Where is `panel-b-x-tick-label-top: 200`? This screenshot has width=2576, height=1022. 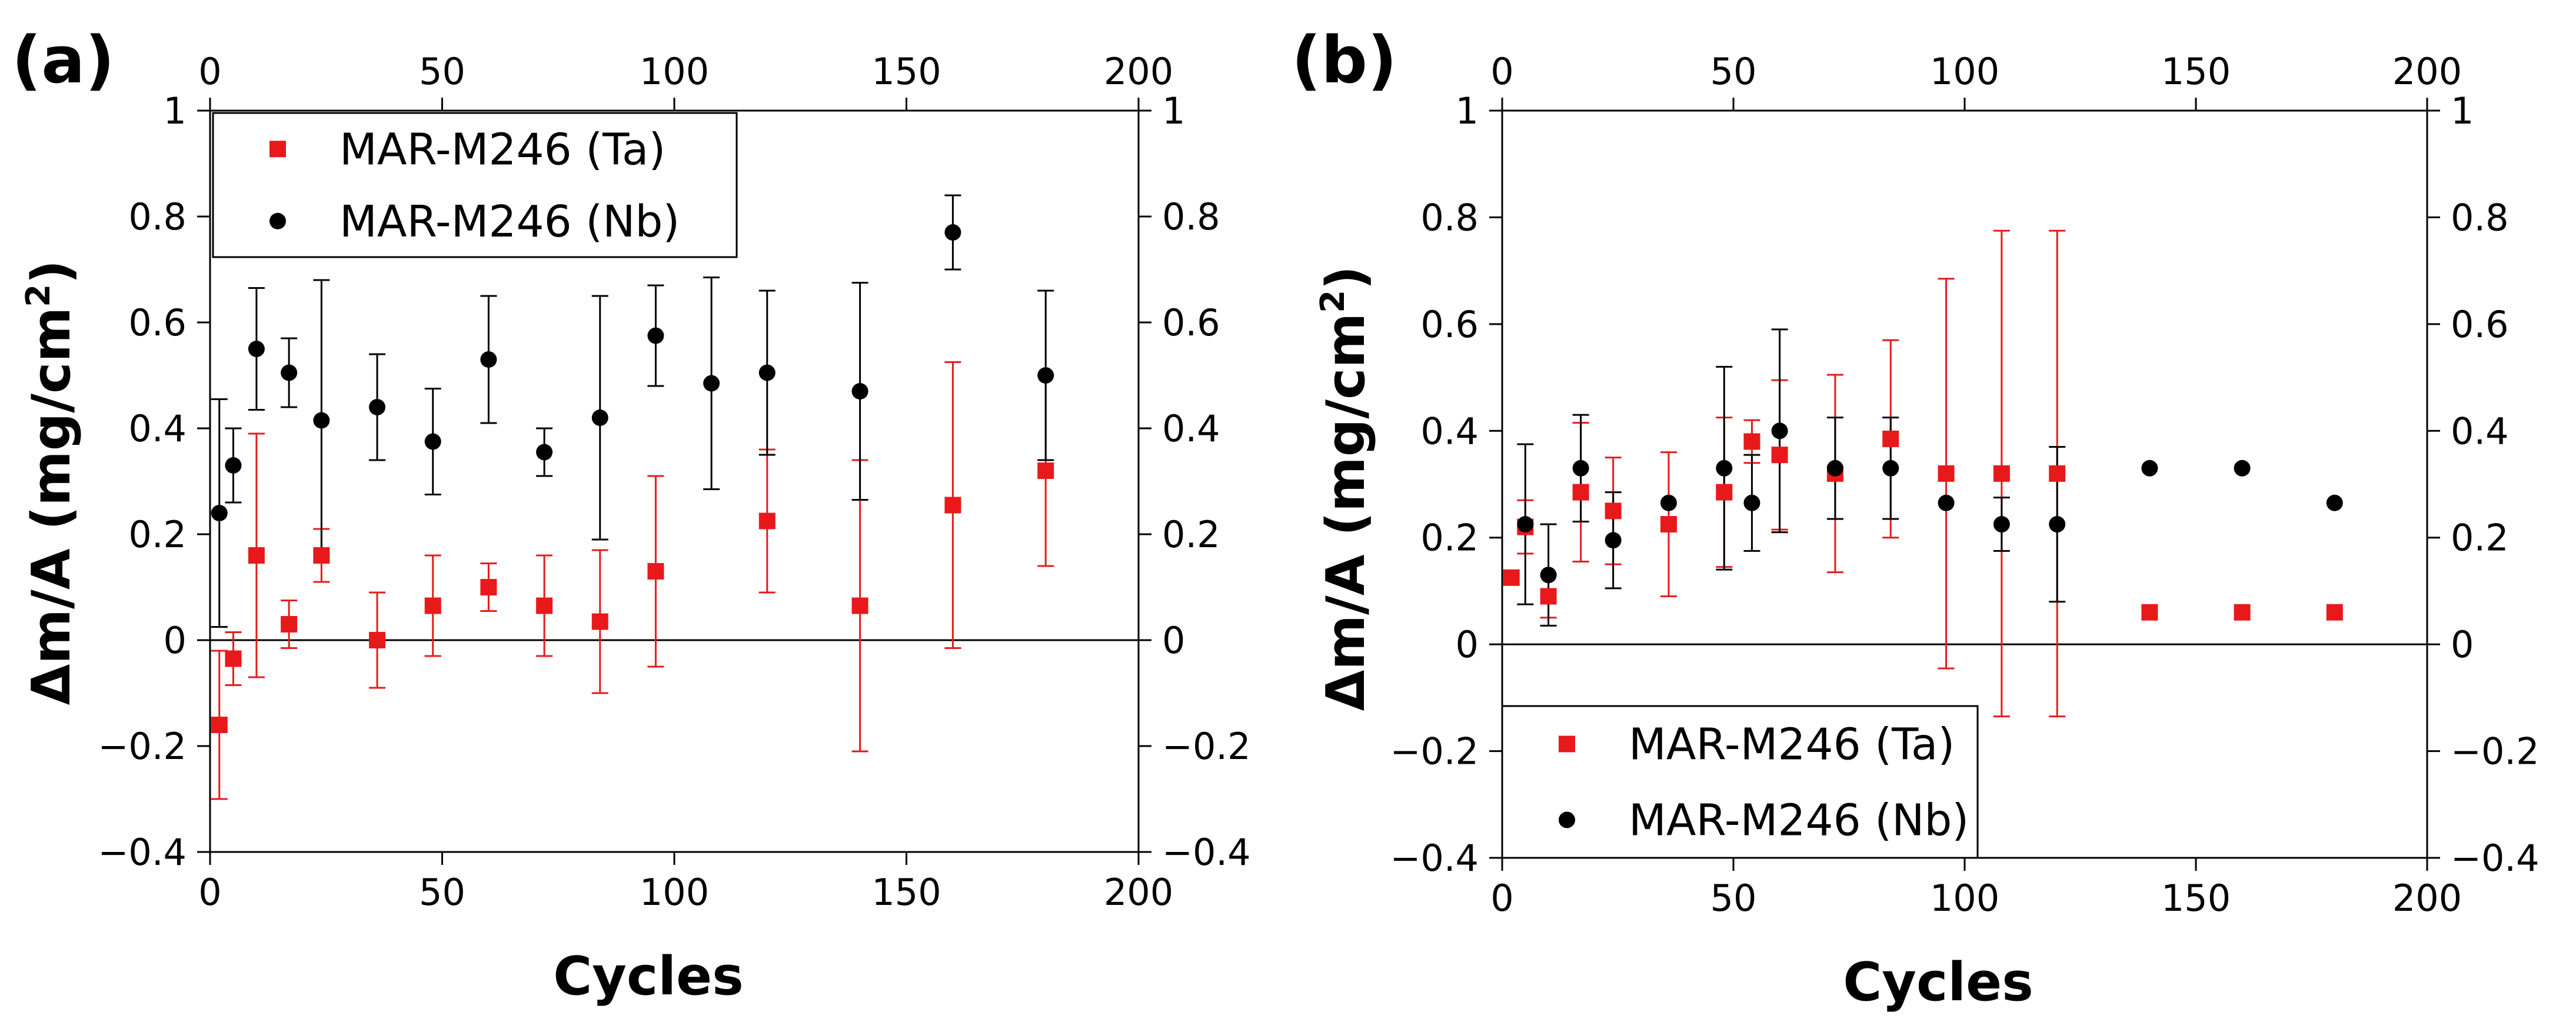 panel-b-x-tick-label-top: 200 is located at coordinates (2427, 71).